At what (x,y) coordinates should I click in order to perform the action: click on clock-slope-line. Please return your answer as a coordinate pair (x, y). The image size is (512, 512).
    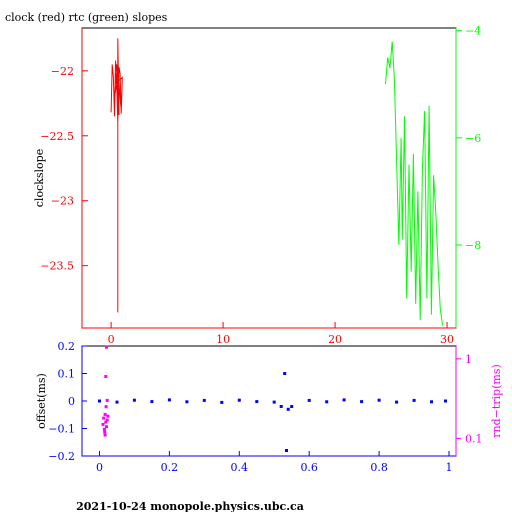
    Looking at the image, I should click on (116, 175).